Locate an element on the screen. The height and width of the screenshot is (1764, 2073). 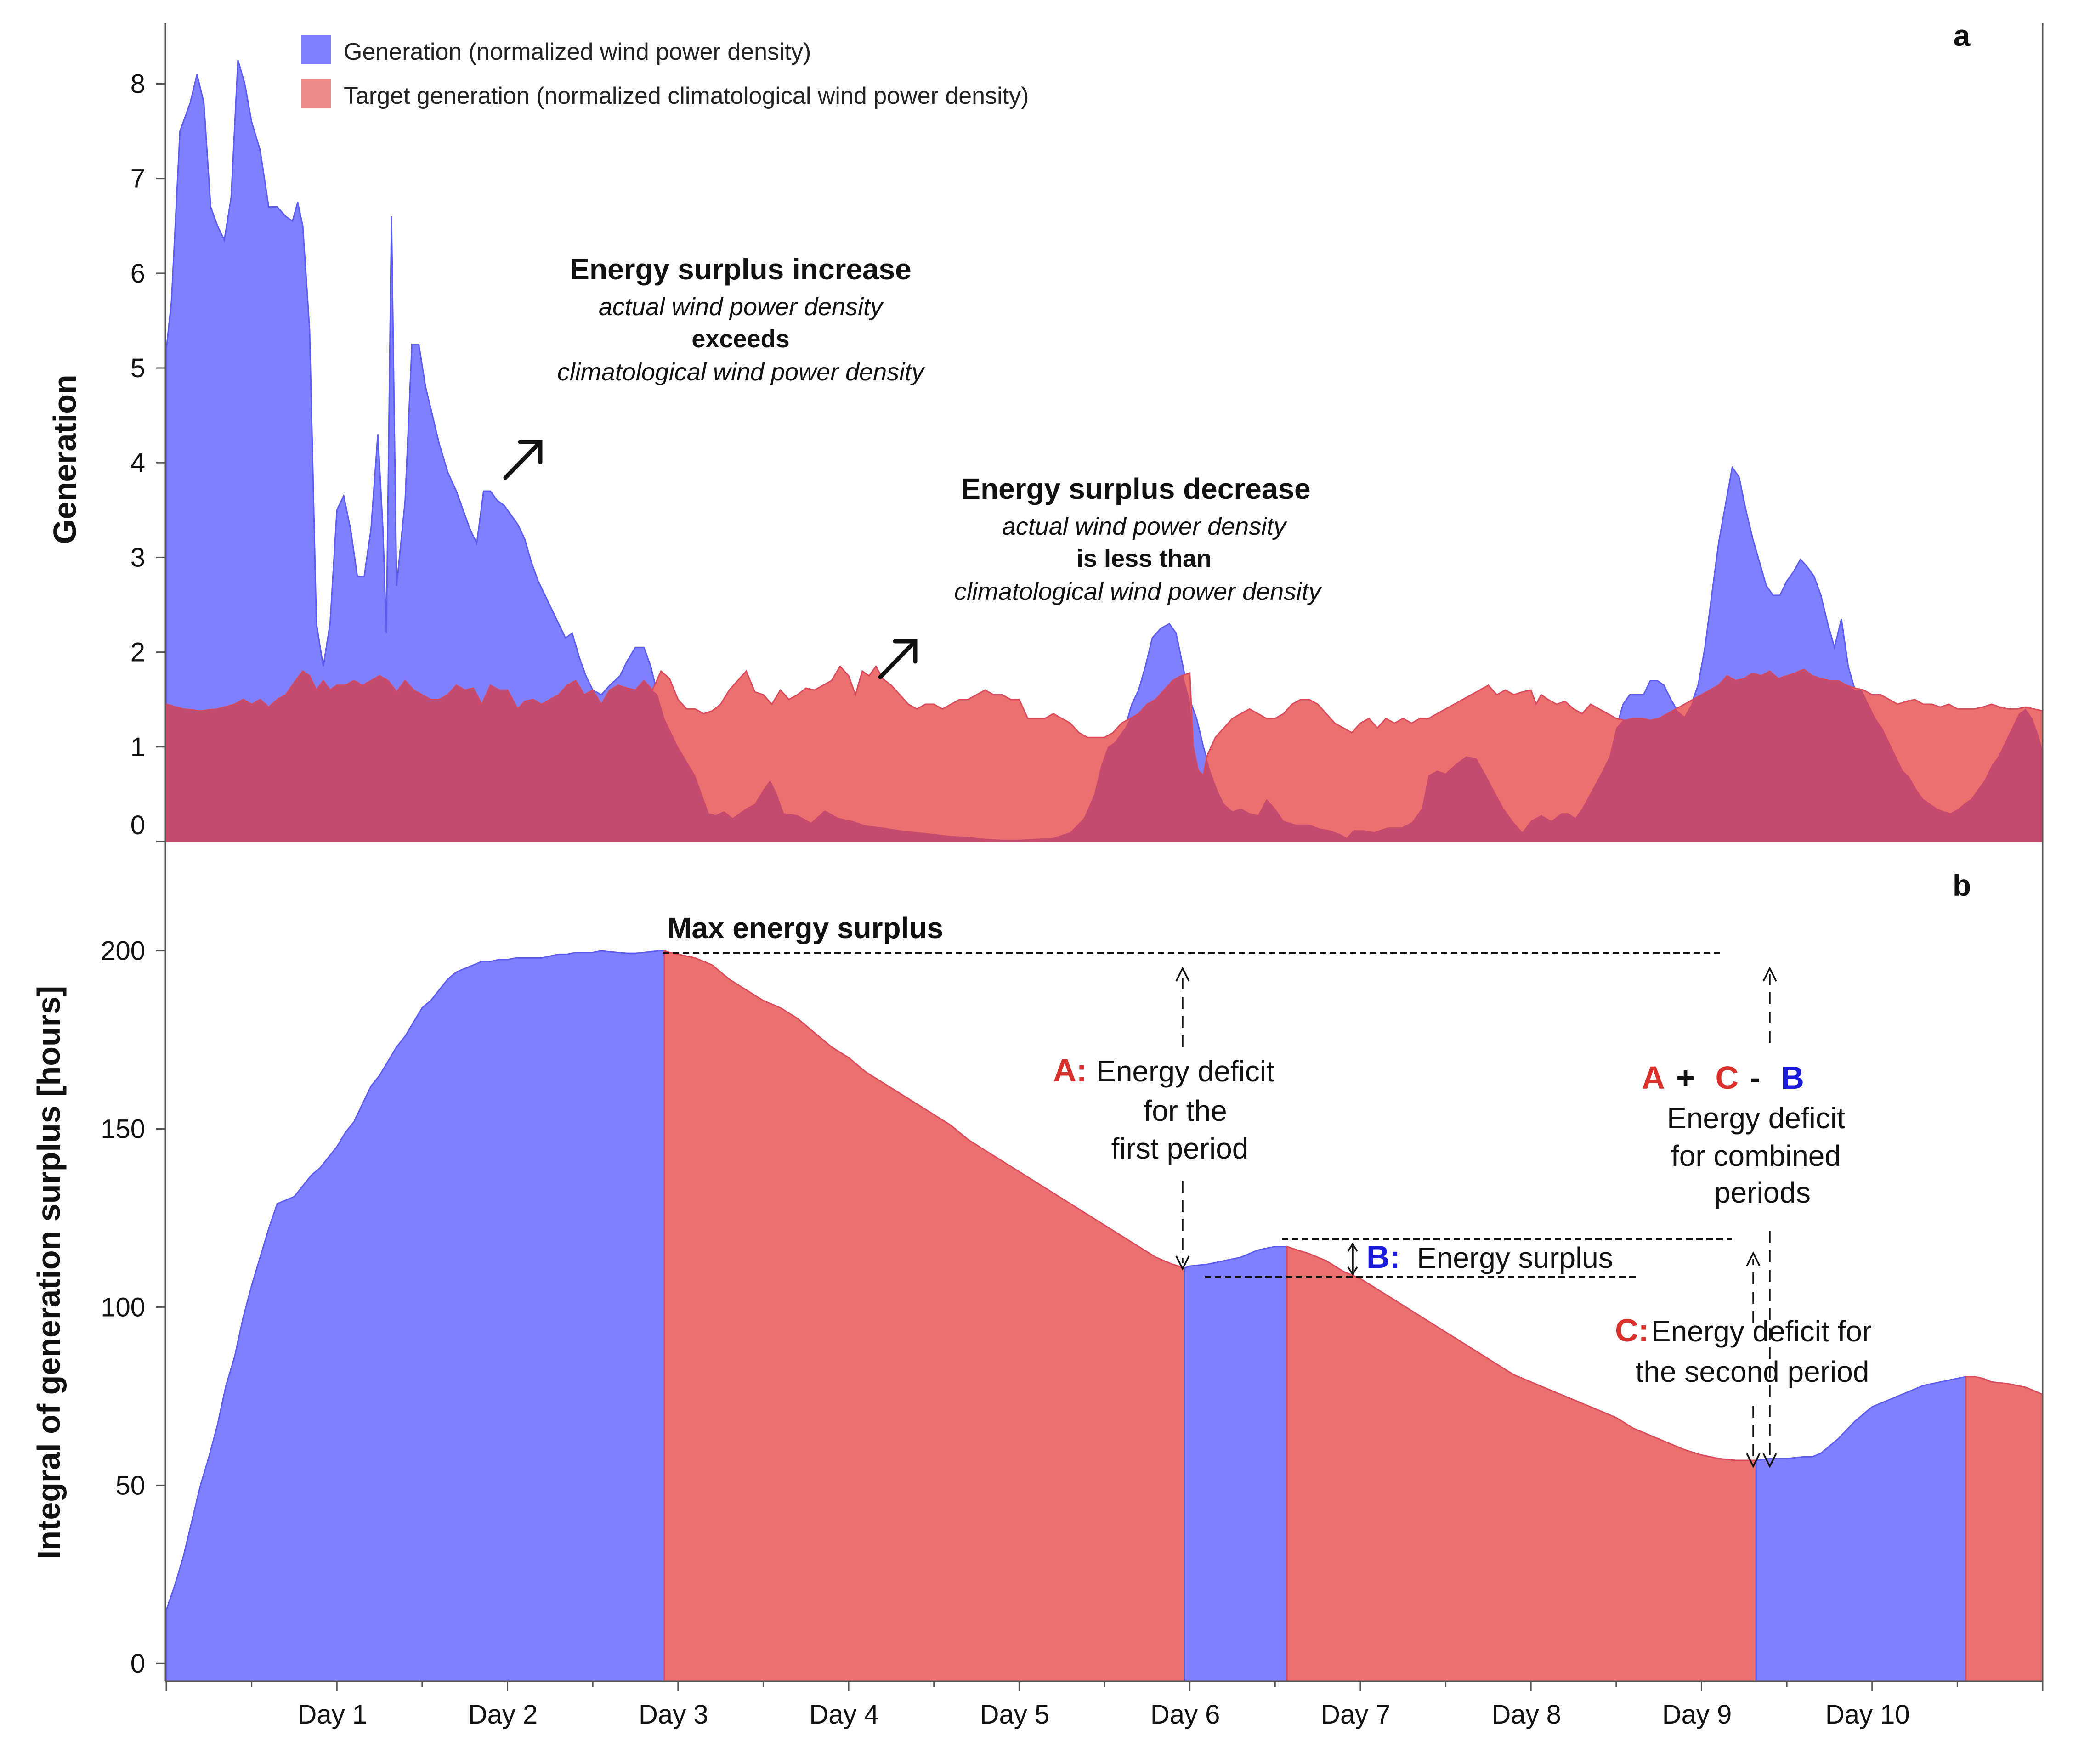
increase-title: Energy surplus increase is located at coordinates (741, 269).